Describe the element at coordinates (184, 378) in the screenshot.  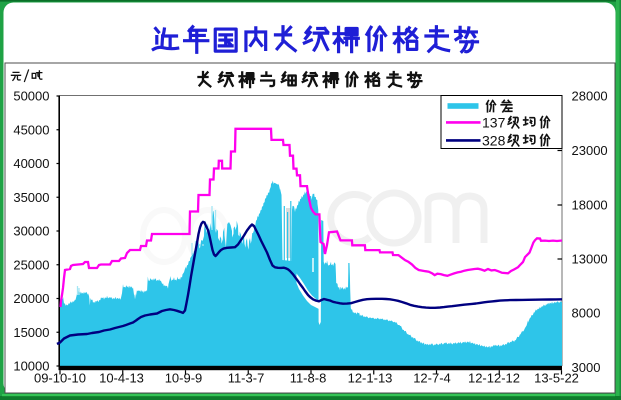
I see `svg-text: 10-9-9` at that location.